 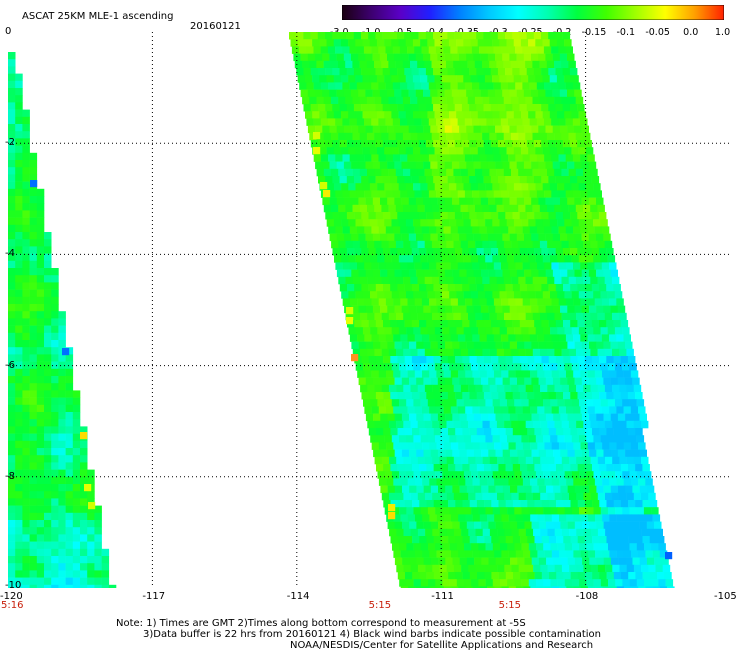 I want to click on x-tick-label: -108, so click(x=587, y=596).